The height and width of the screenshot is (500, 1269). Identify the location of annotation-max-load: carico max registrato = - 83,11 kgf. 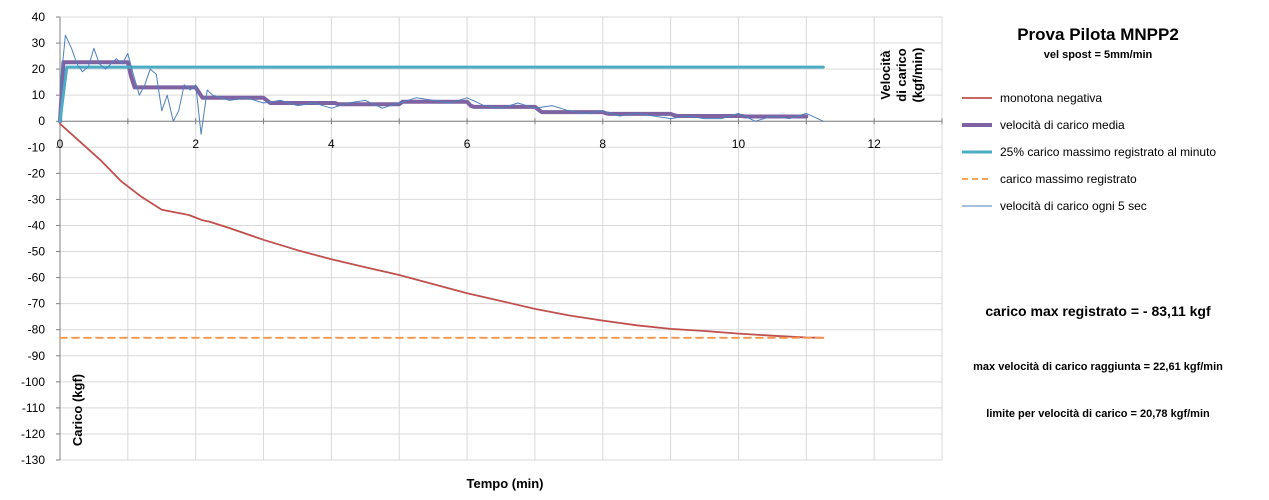
(1098, 311).